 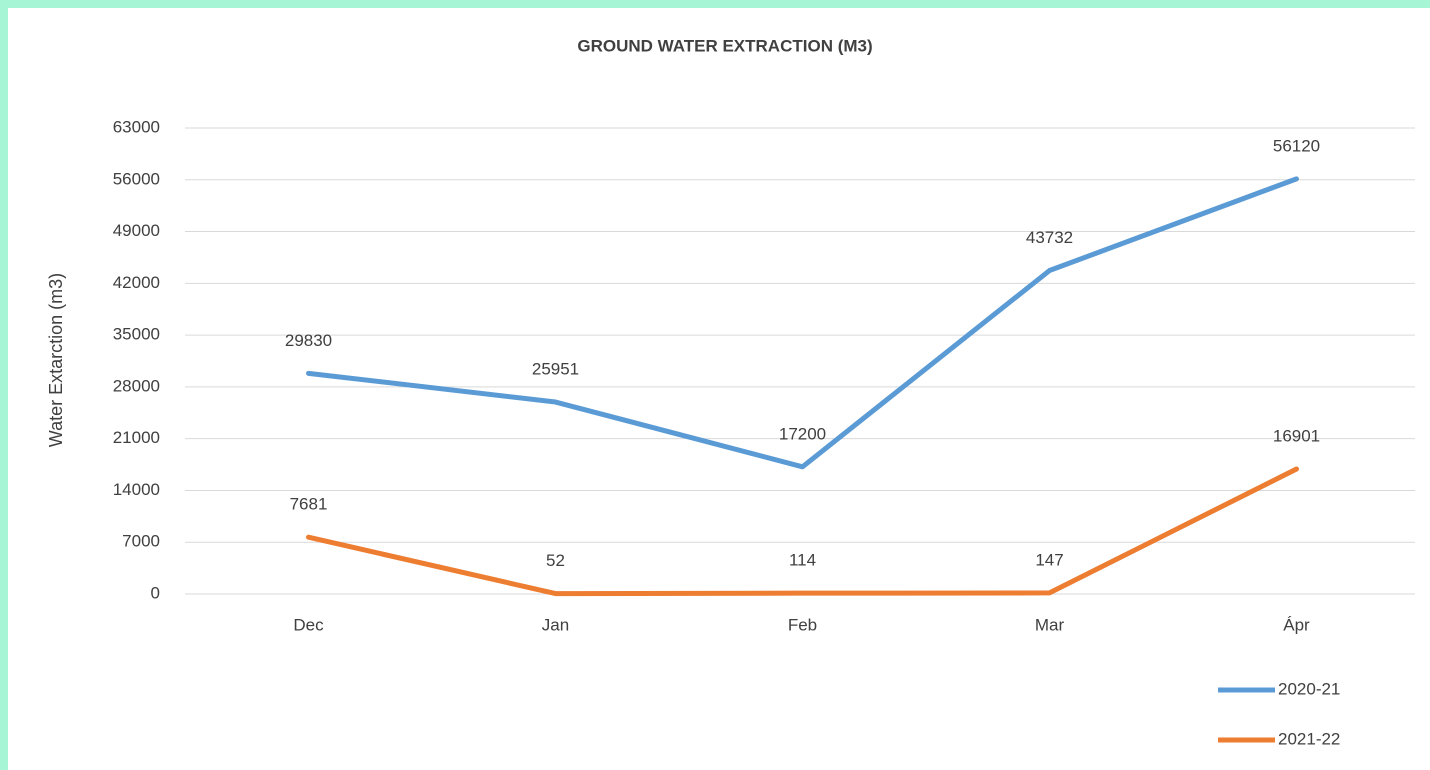 What do you see at coordinates (136, 230) in the screenshot?
I see `y-tick-label: 49000` at bounding box center [136, 230].